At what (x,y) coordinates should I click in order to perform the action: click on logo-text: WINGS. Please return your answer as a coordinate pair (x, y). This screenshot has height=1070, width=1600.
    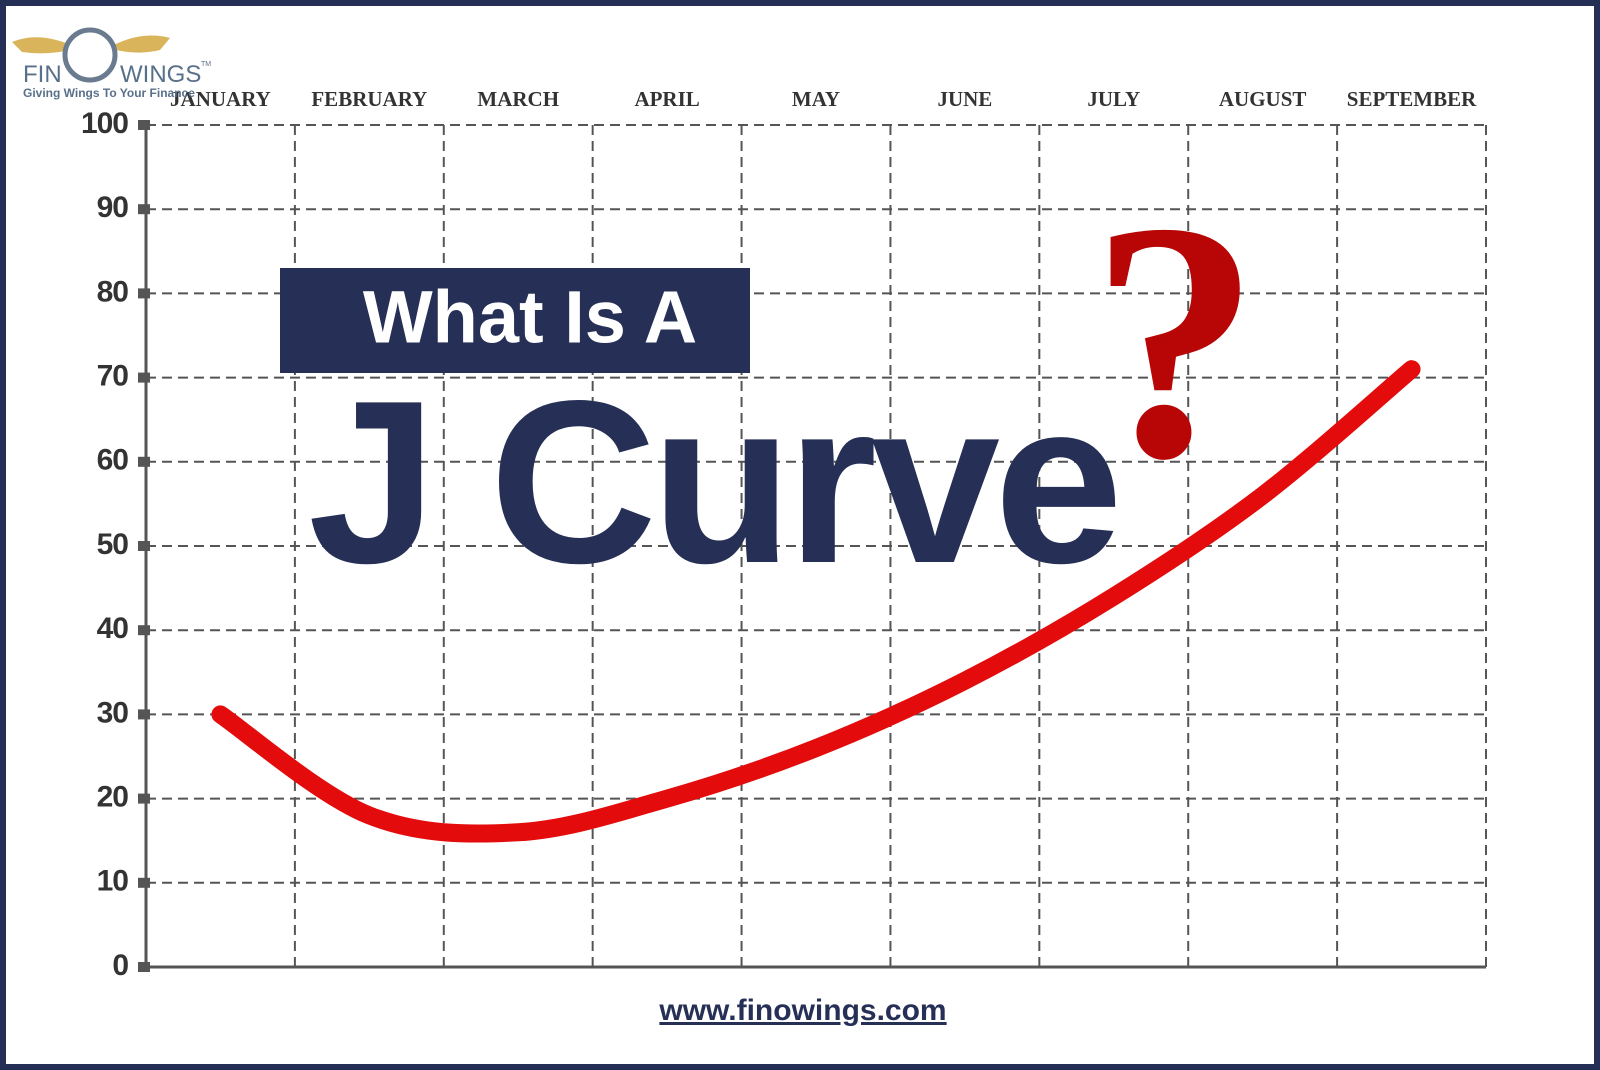
    Looking at the image, I should click on (160, 74).